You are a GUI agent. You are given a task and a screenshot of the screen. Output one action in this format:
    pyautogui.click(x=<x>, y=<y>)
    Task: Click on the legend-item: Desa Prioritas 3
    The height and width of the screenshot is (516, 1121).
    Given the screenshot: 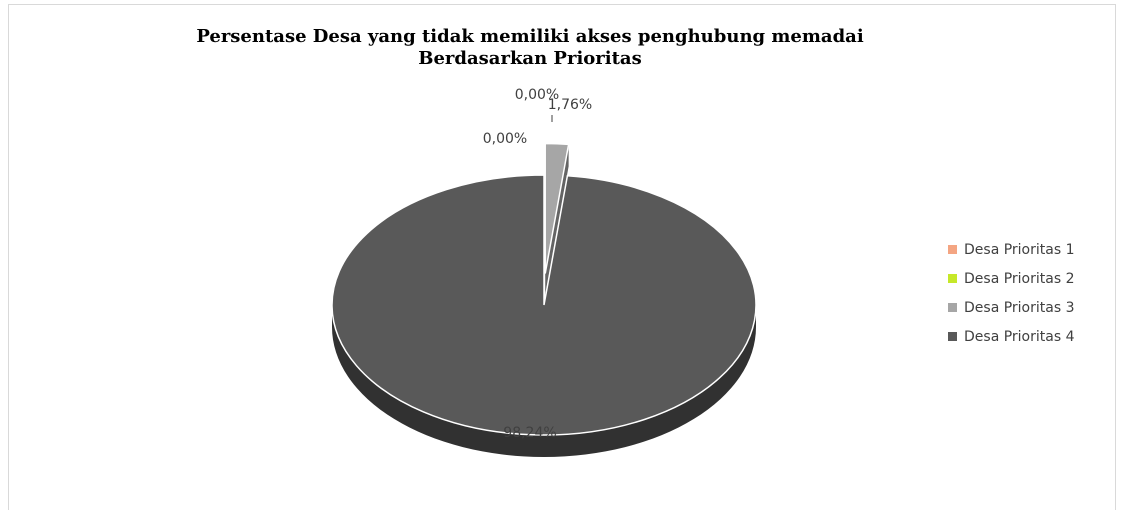 What is the action you would take?
    pyautogui.click(x=1011, y=307)
    